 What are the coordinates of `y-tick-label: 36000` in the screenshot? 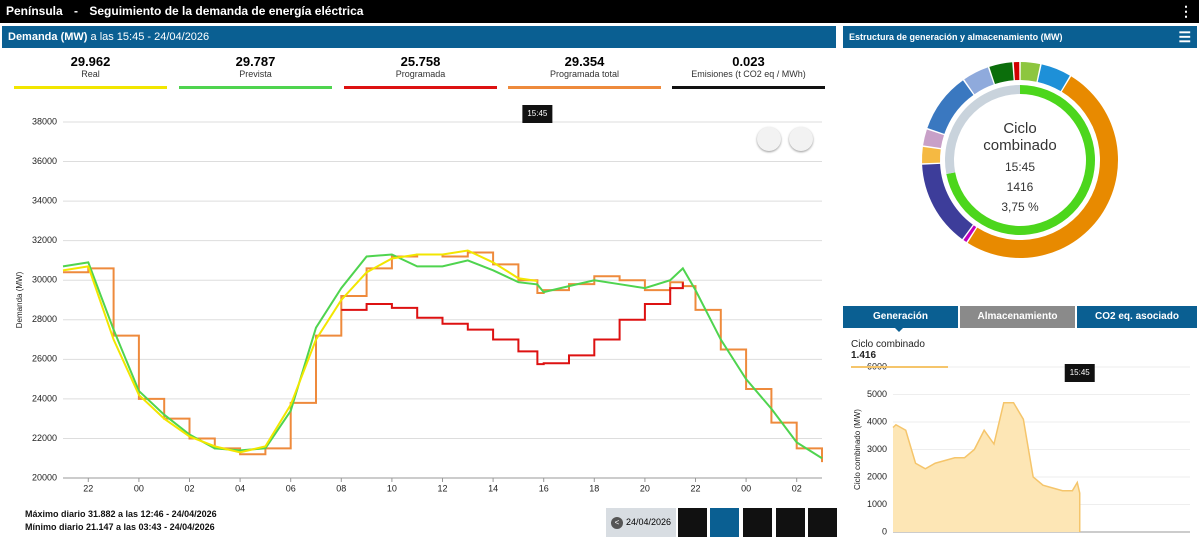 It's located at (44, 161).